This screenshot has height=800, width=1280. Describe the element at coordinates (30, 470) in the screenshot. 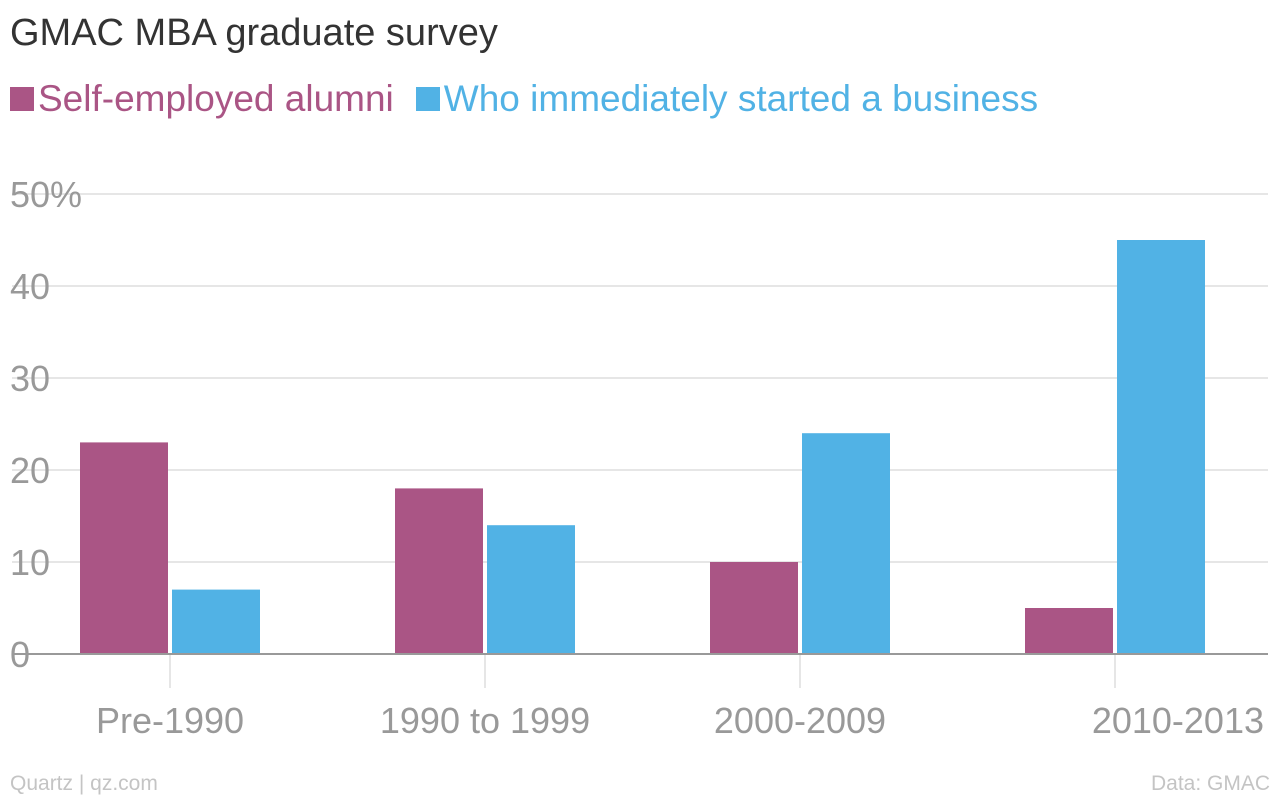

I see `y-tick-label: 20` at that location.